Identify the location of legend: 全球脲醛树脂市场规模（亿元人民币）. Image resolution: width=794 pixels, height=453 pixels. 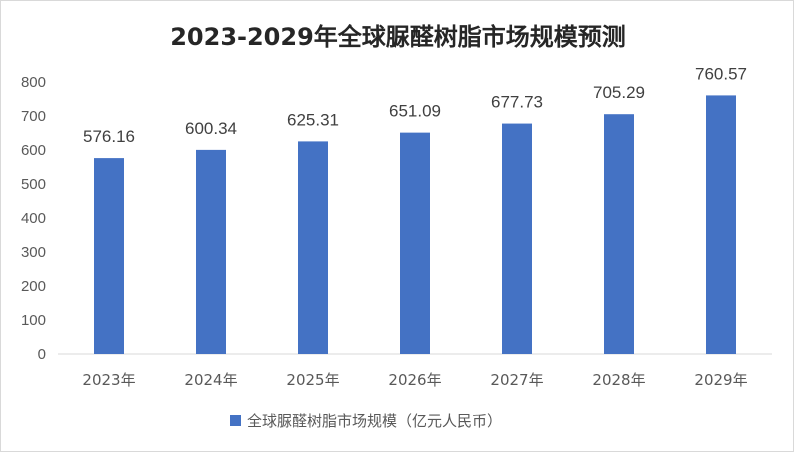
(366, 421).